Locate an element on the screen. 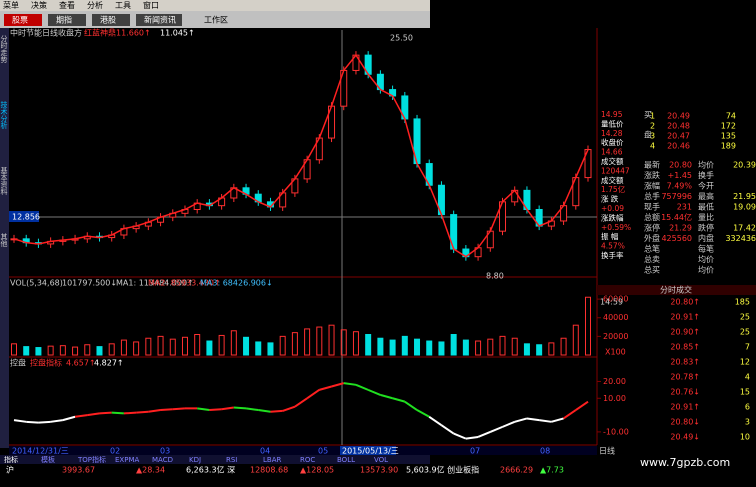  status-item: ▲28.34 is located at coordinates (150, 470).